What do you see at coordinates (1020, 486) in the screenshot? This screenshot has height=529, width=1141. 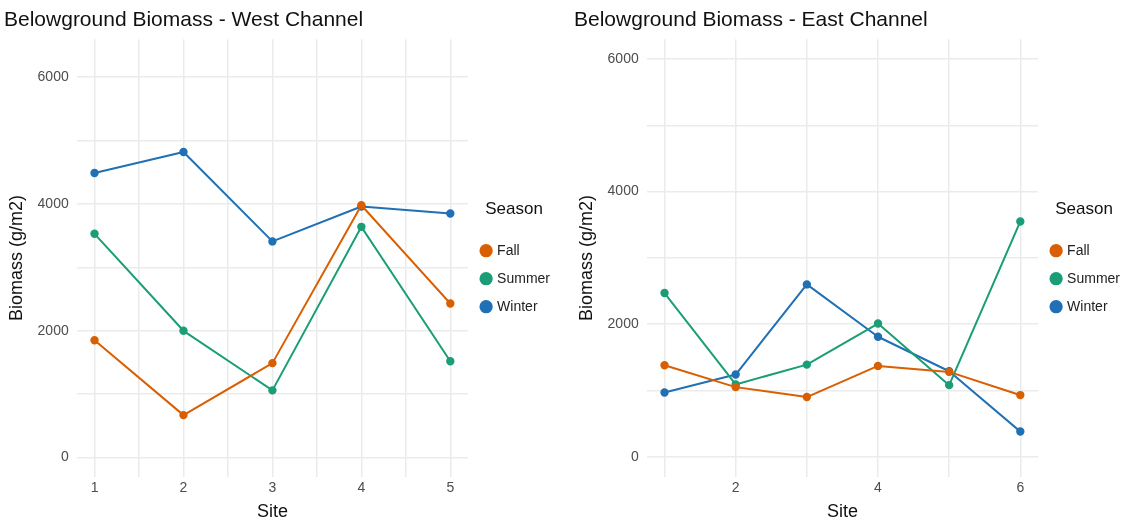 I see `x-tick-label: 6` at bounding box center [1020, 486].